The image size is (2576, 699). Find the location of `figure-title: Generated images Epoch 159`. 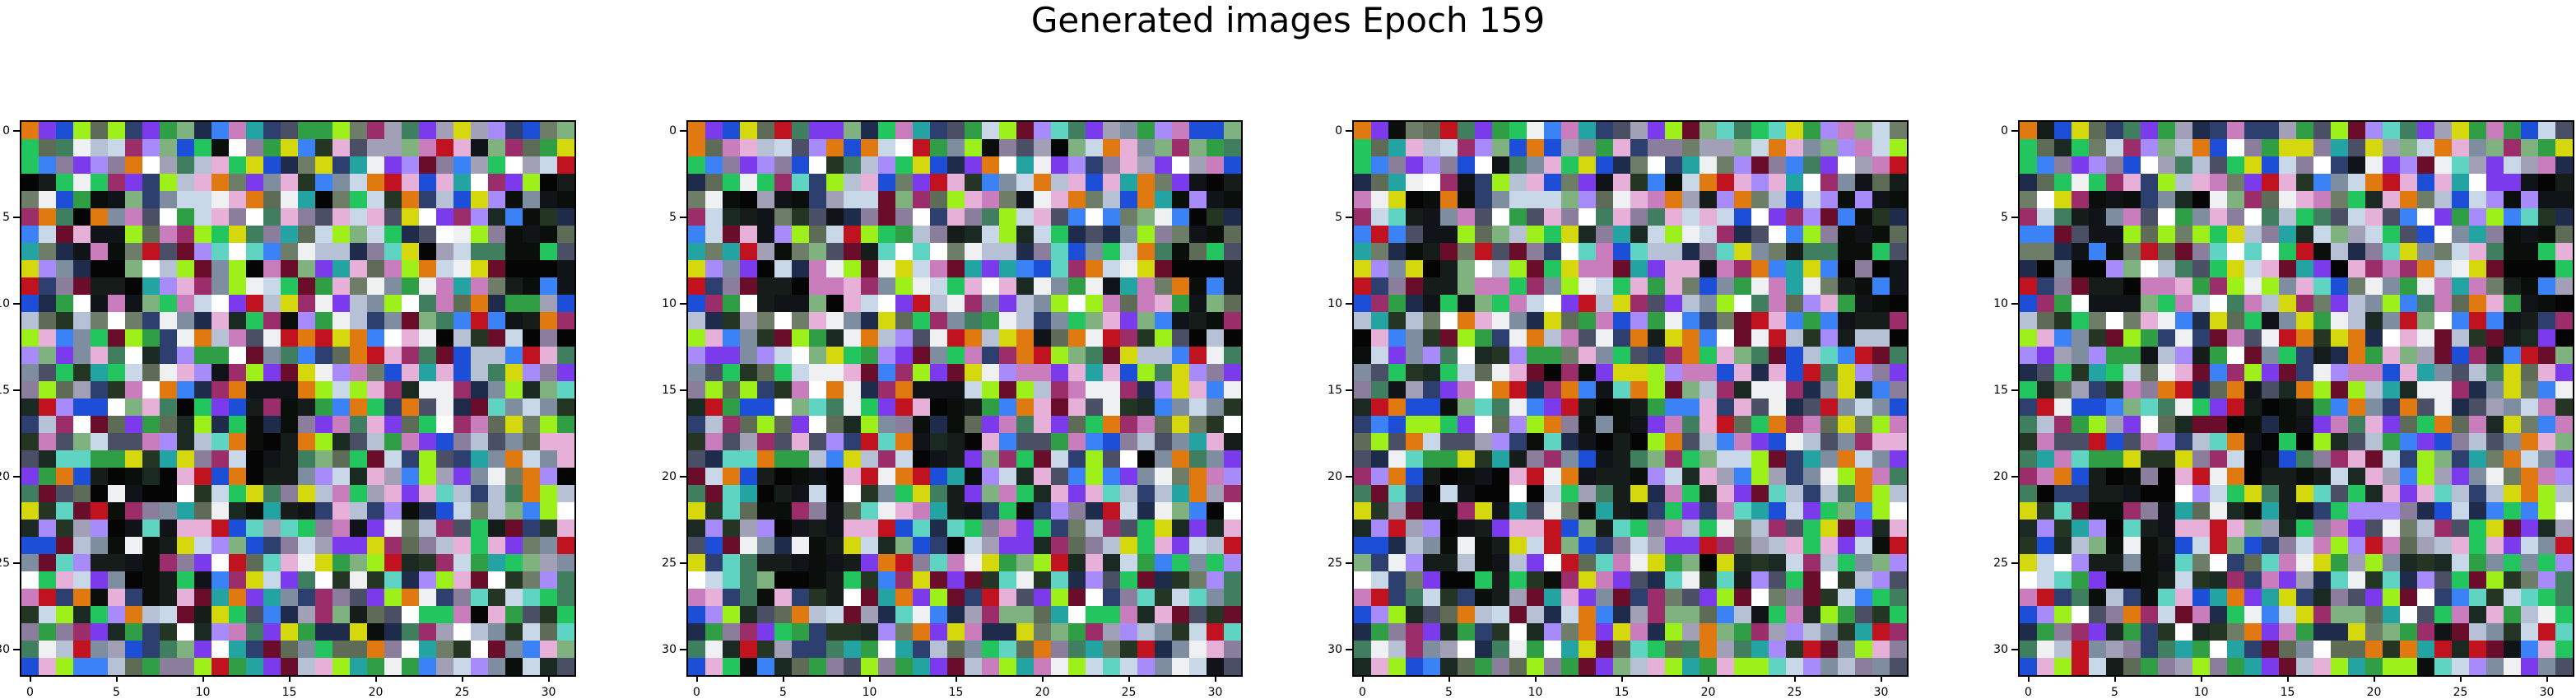

figure-title: Generated images Epoch 159 is located at coordinates (1288, 20).